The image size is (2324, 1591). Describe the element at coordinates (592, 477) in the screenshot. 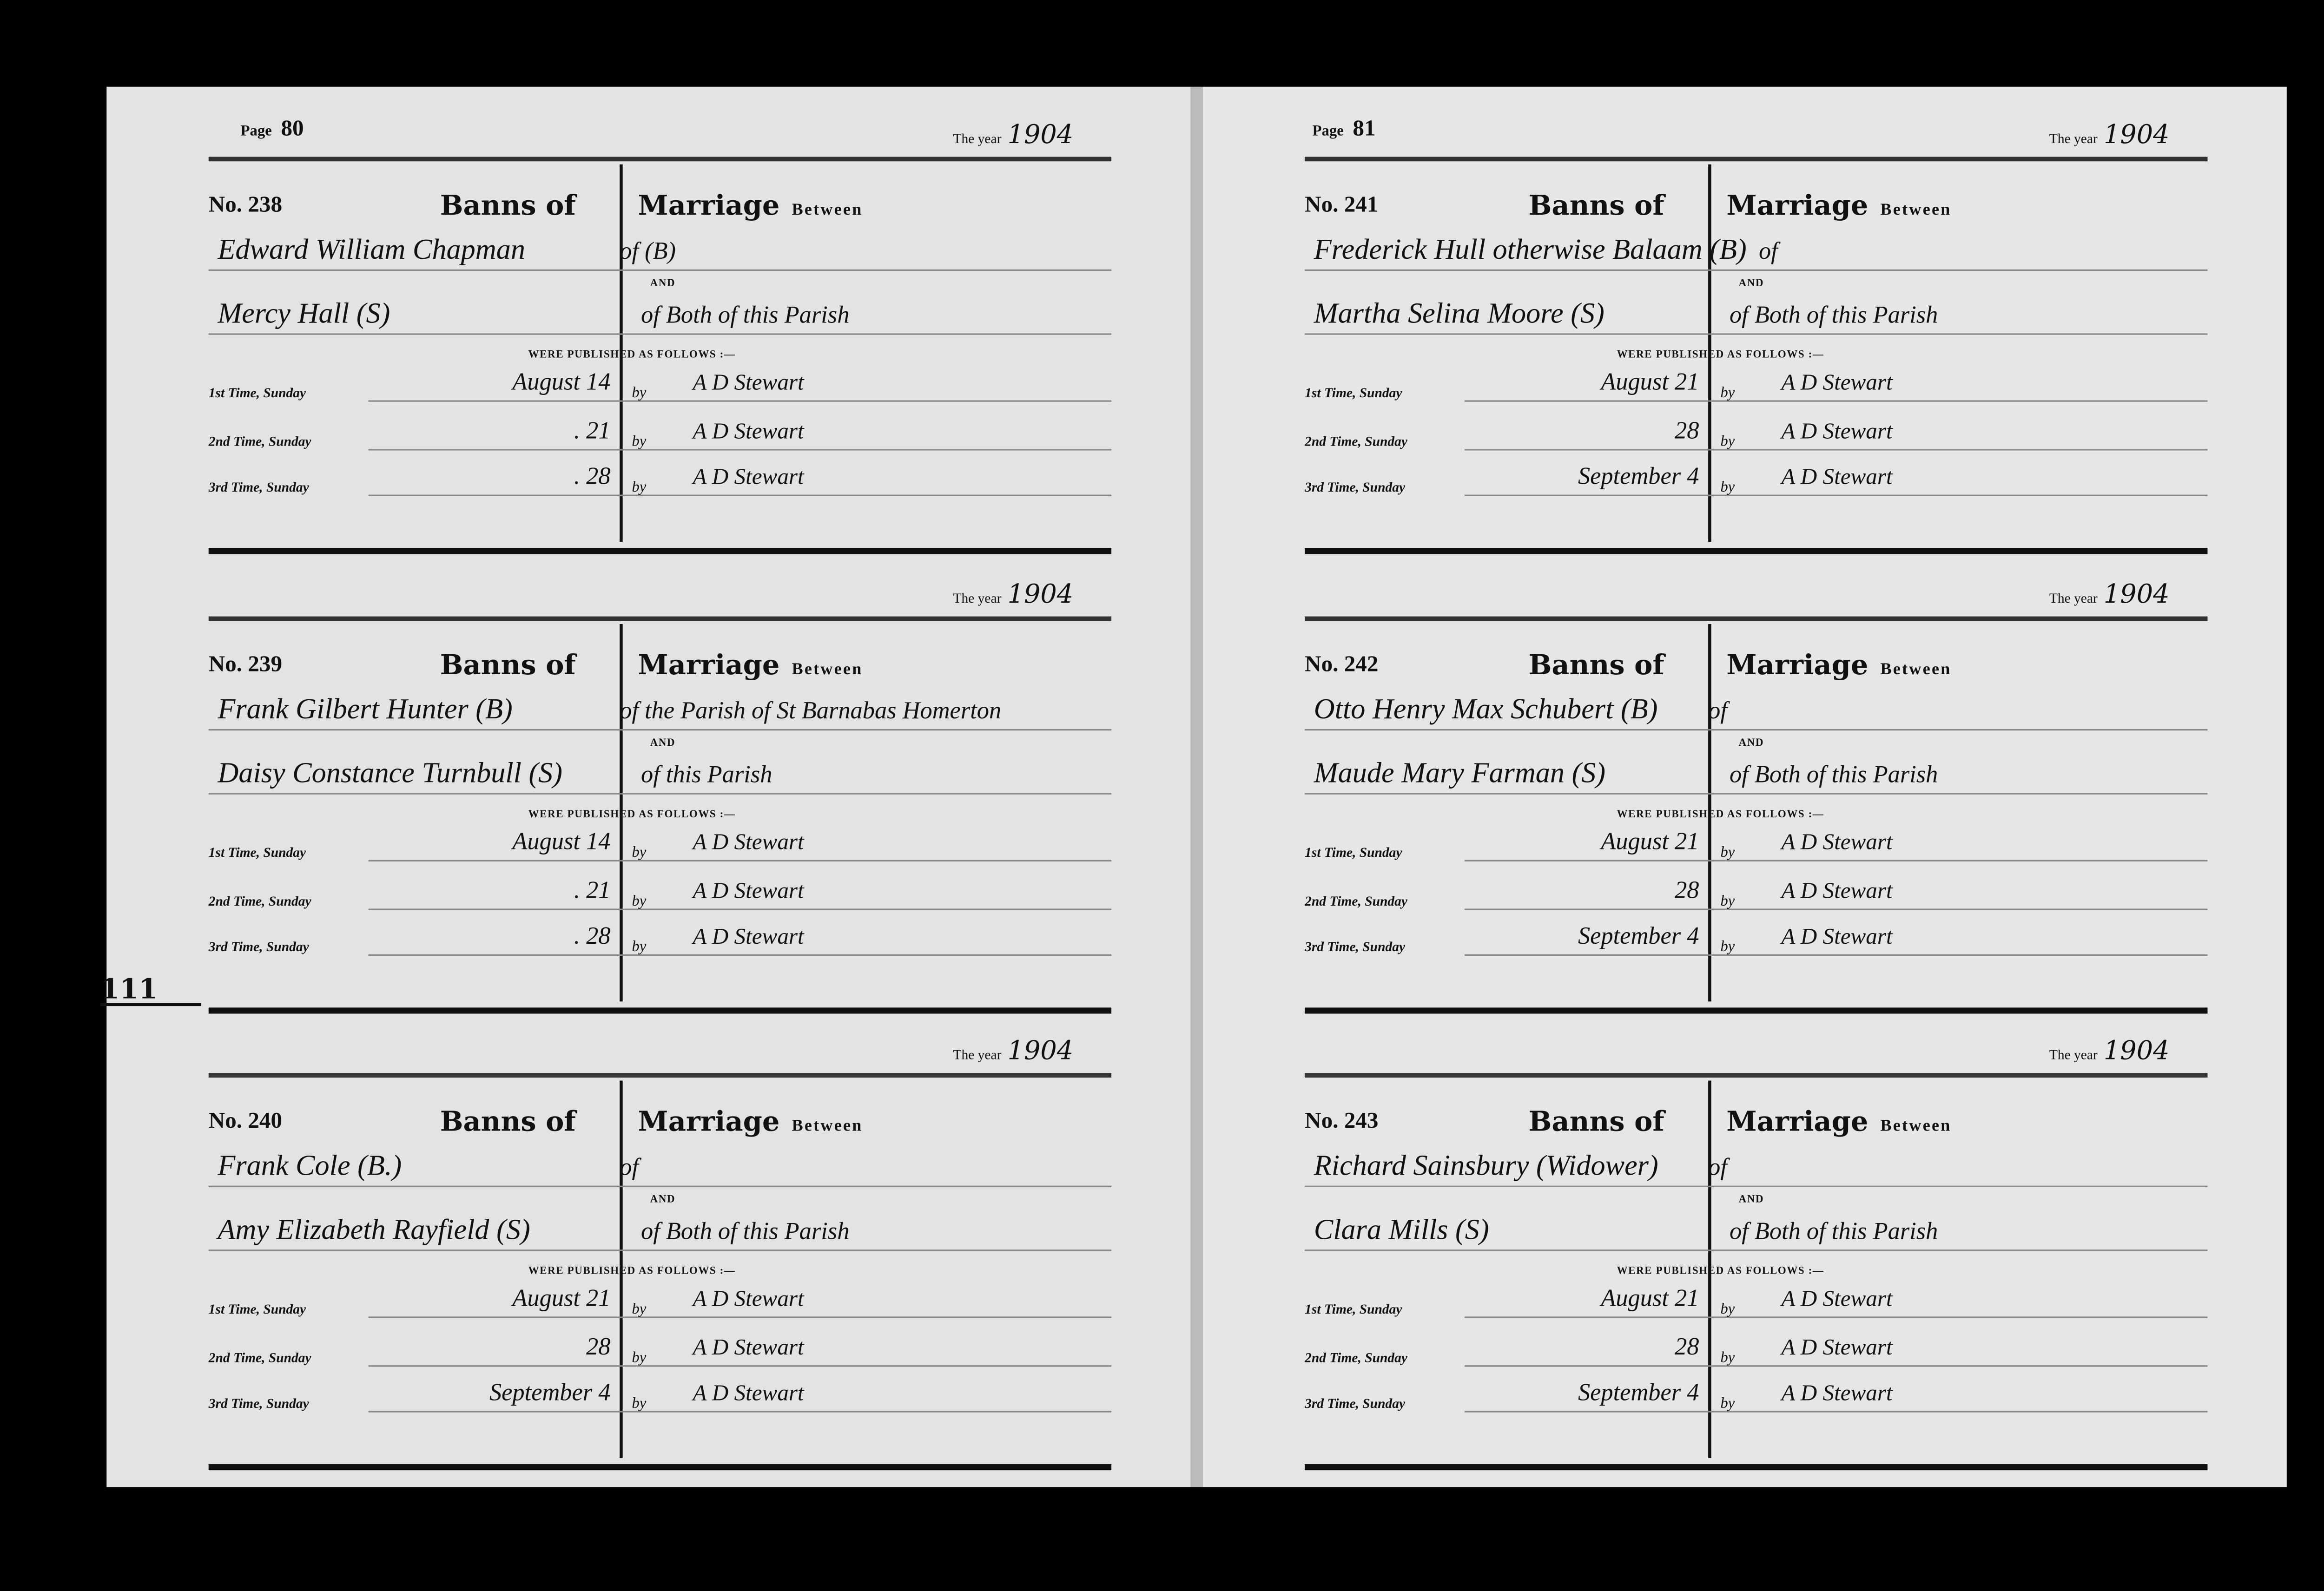

I see `publication-date: . 28` at that location.